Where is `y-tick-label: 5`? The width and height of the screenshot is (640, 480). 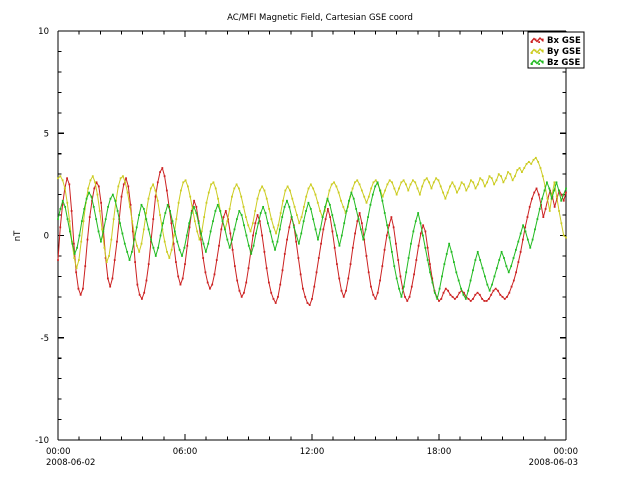
y-tick-label: 5 is located at coordinates (46, 134).